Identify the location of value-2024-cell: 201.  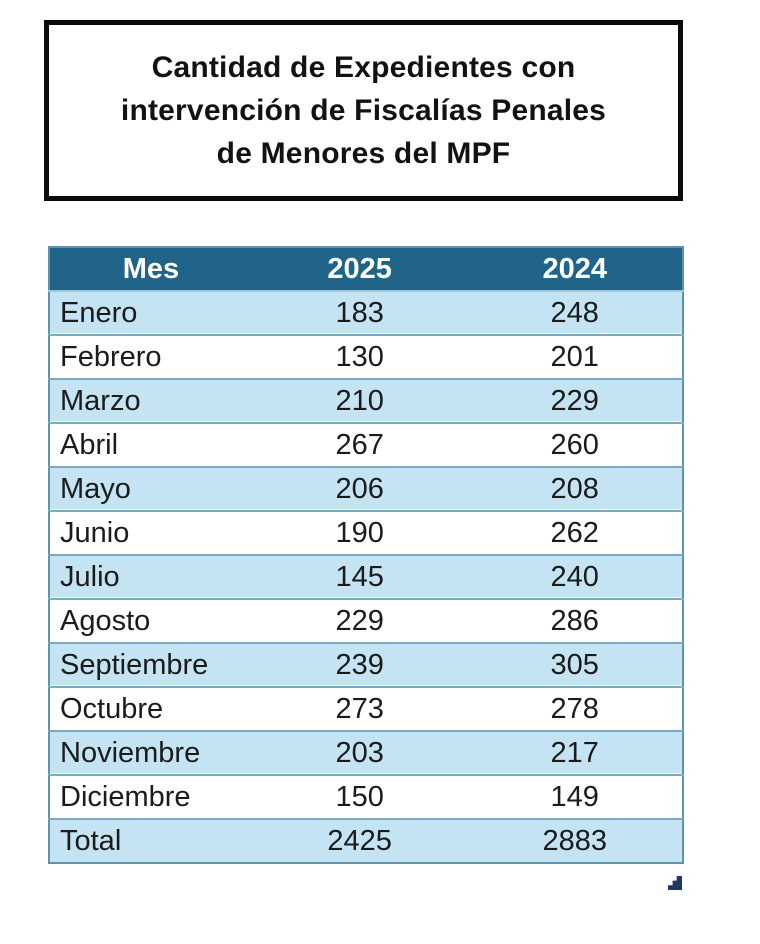
(575, 357).